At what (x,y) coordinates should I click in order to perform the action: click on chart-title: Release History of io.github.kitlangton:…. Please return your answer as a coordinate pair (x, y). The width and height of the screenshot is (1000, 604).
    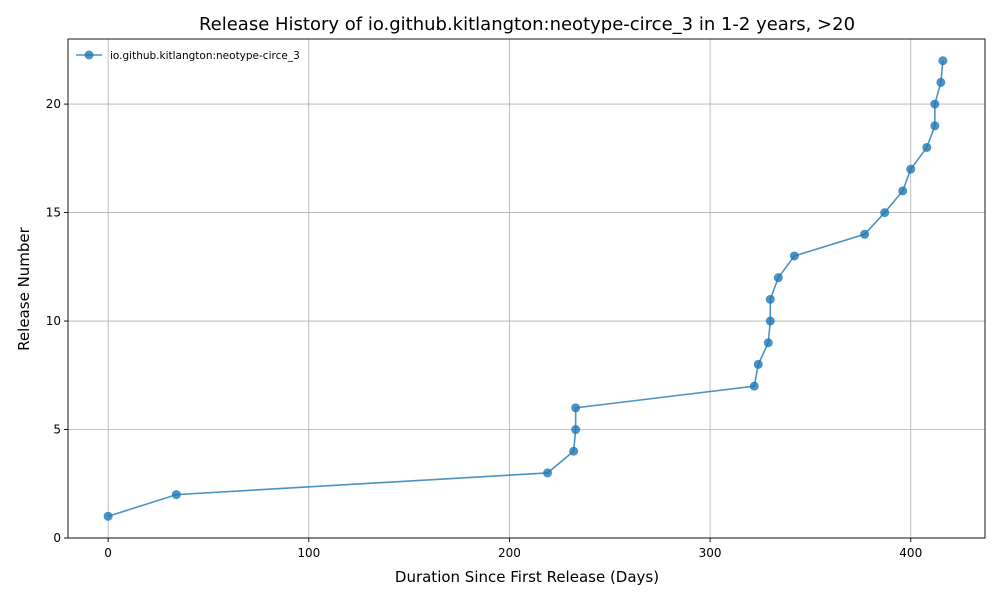
    Looking at the image, I should click on (527, 24).